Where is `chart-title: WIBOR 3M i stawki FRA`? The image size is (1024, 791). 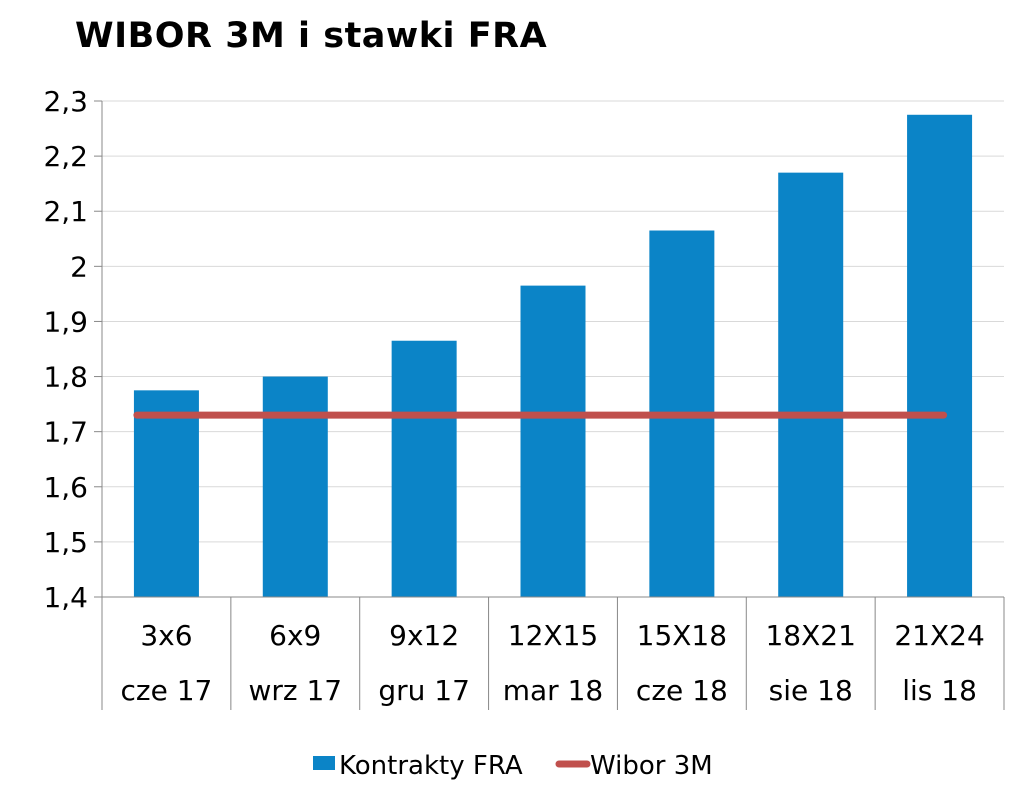
chart-title: WIBOR 3M i stawki FRA is located at coordinates (311, 36).